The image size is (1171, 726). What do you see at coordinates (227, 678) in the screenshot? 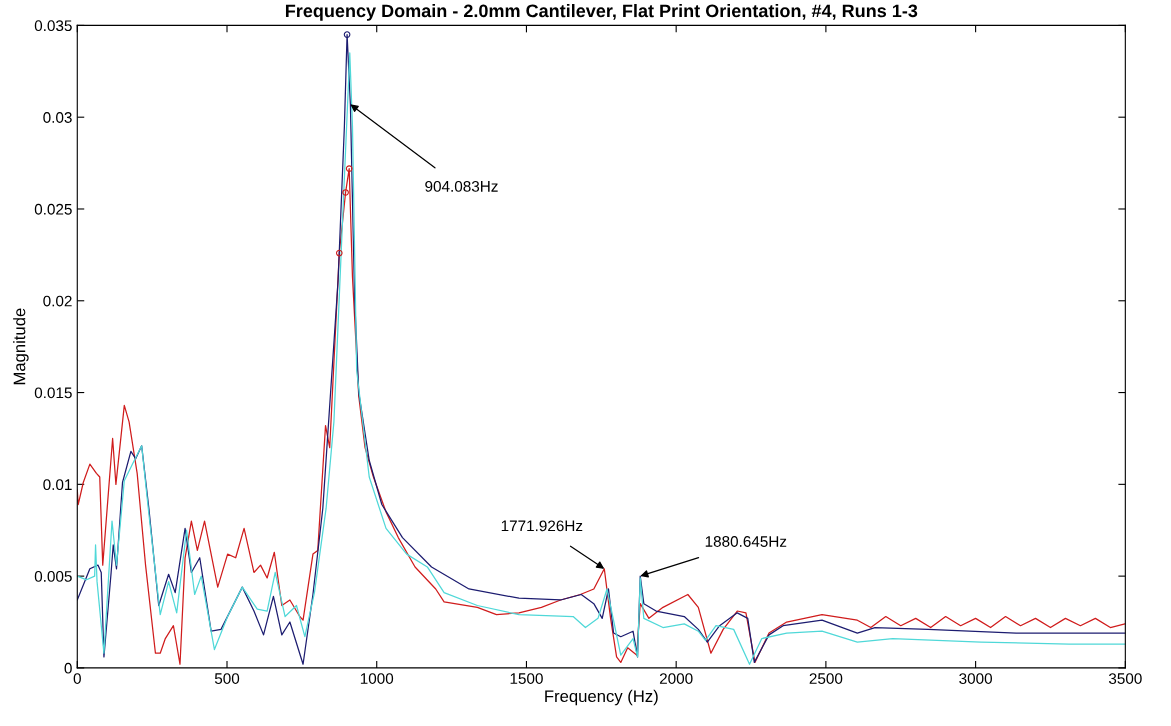
I see `x-tick-label: 500` at bounding box center [227, 678].